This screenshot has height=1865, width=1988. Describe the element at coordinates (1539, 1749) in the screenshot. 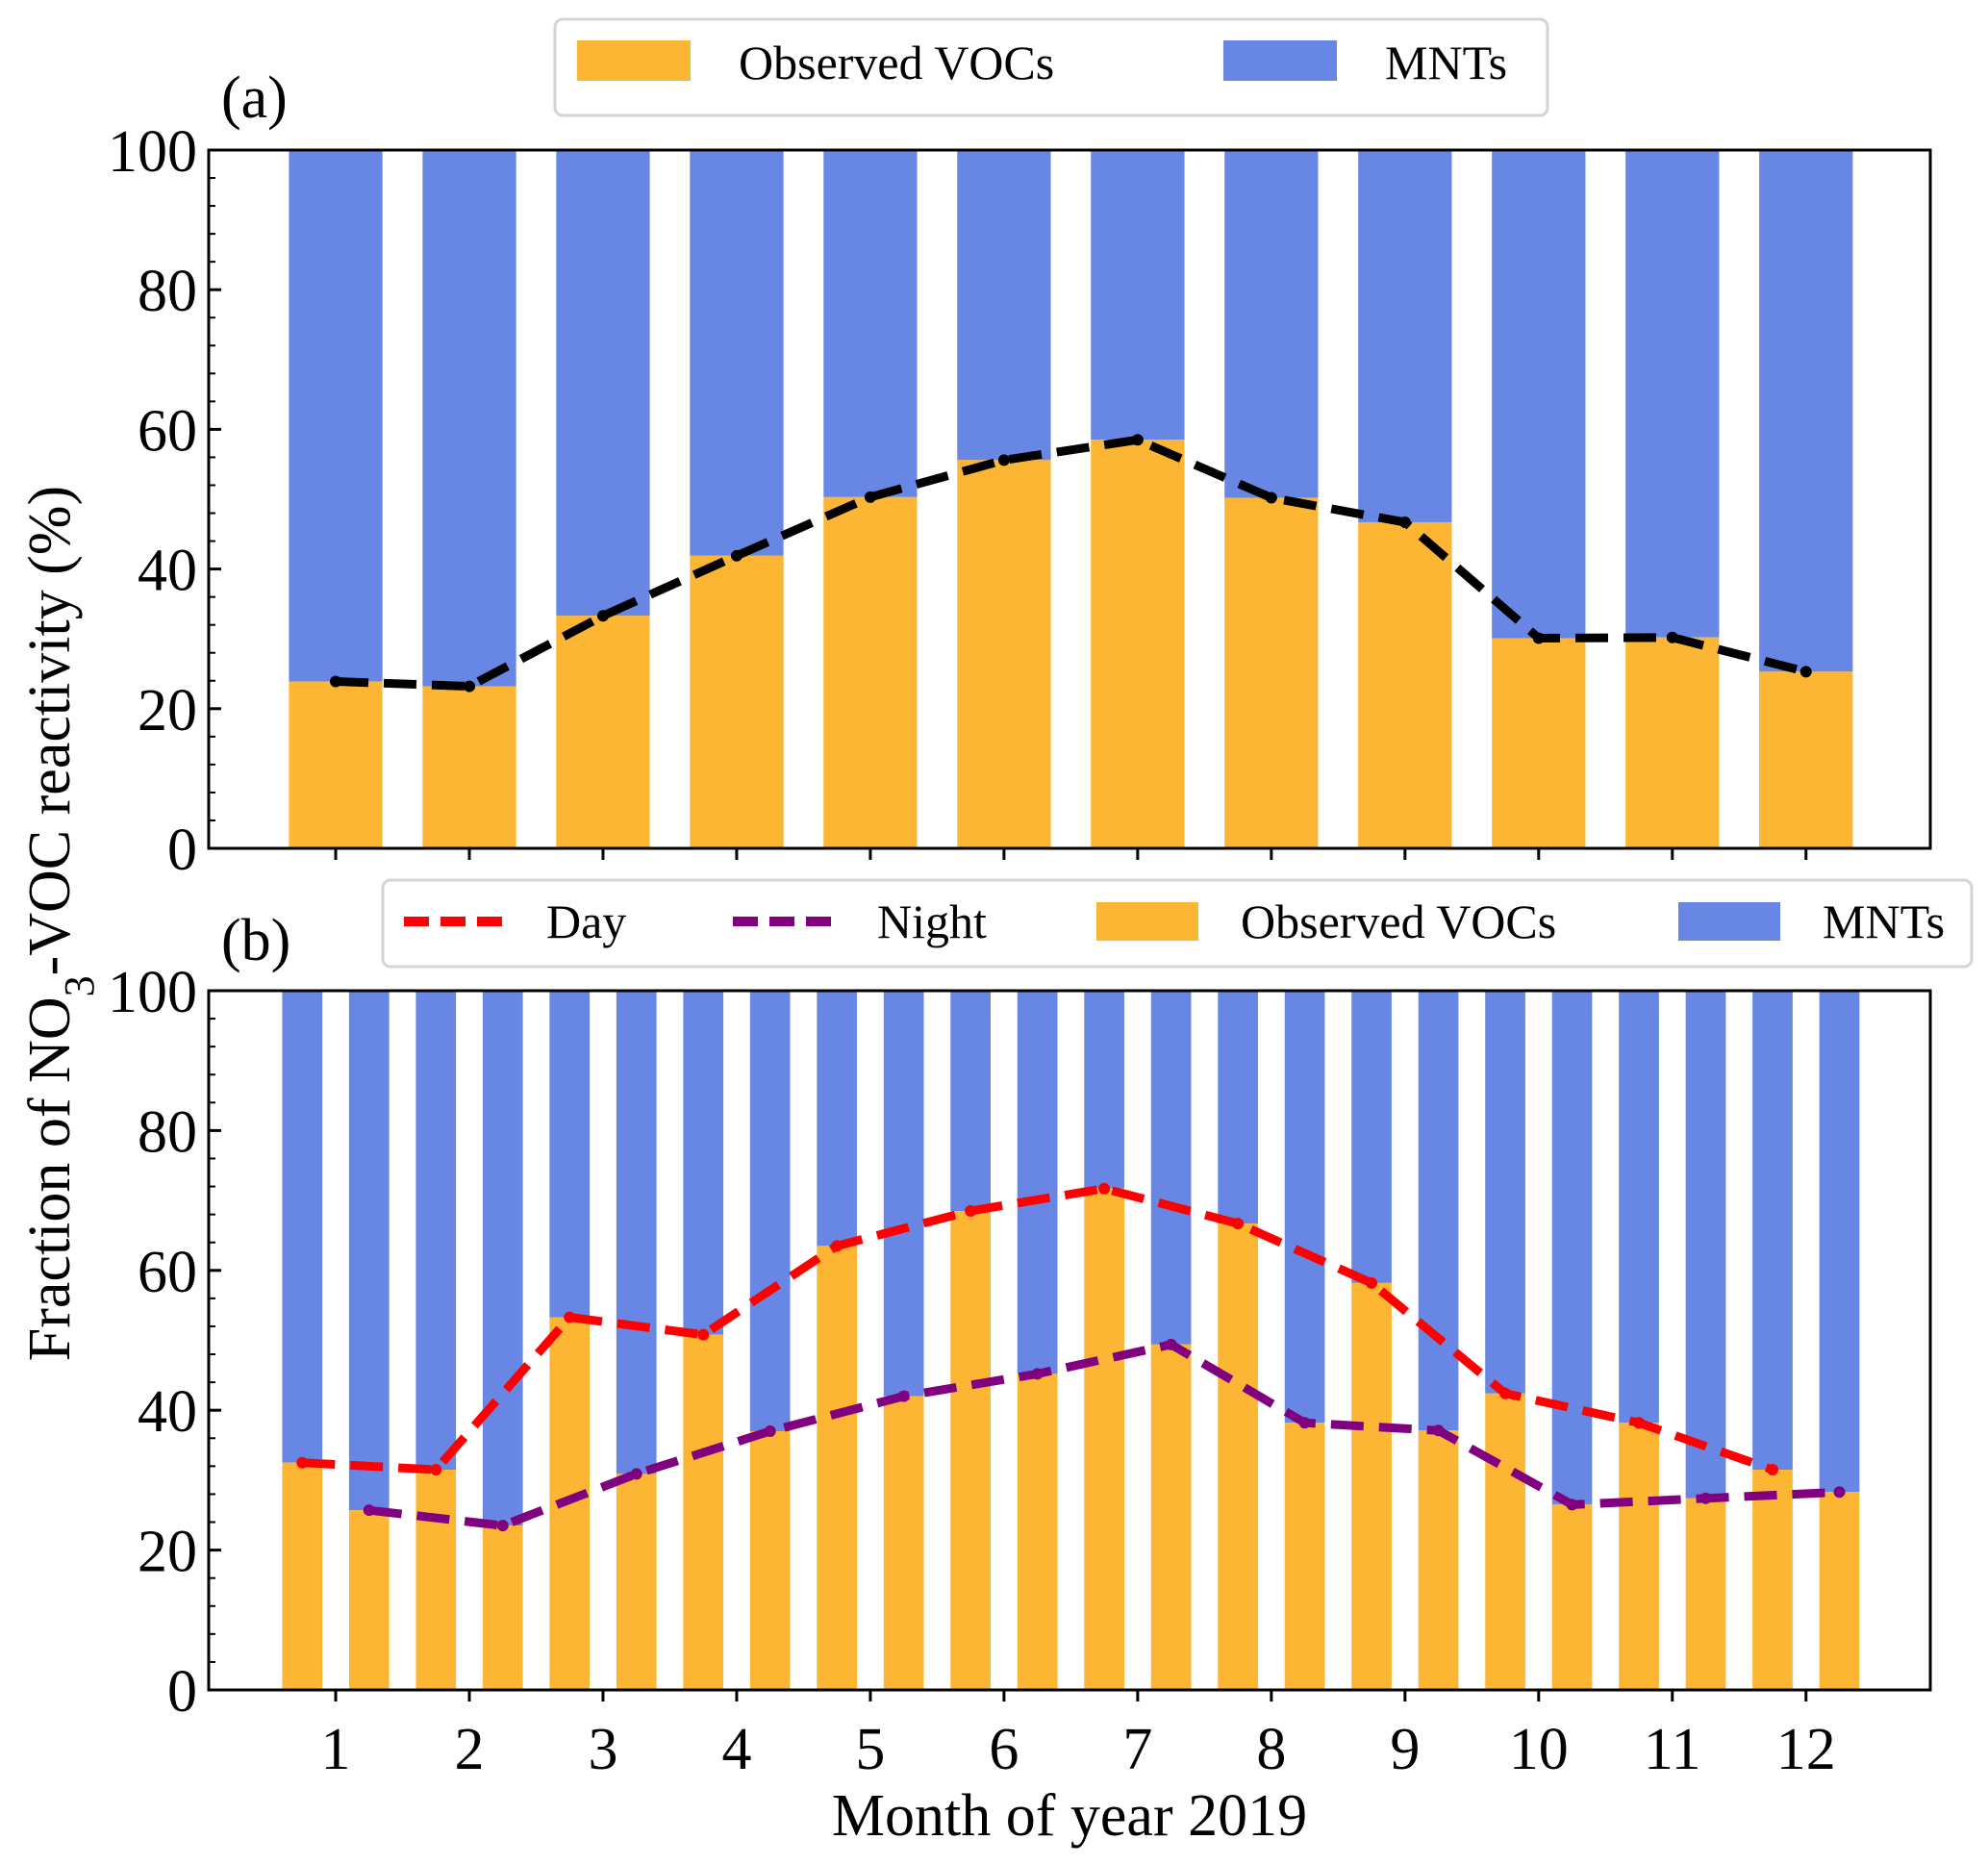

I see `x-tick-label: 10` at that location.